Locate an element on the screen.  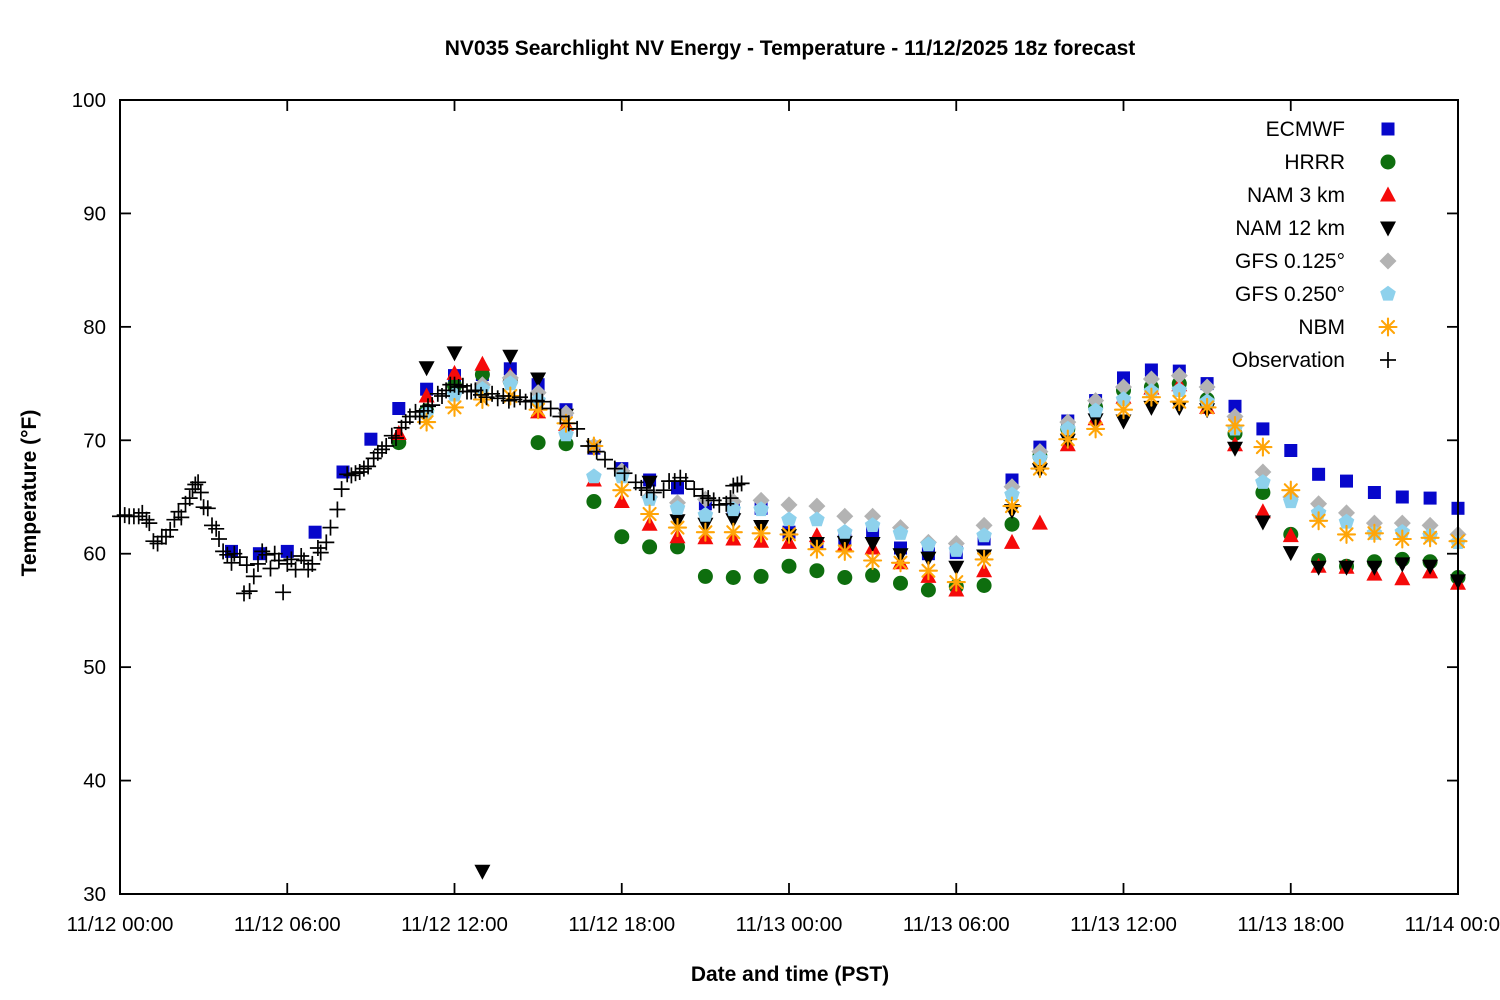
x-tick-label: 11/13 18:00 is located at coordinates (1290, 924).